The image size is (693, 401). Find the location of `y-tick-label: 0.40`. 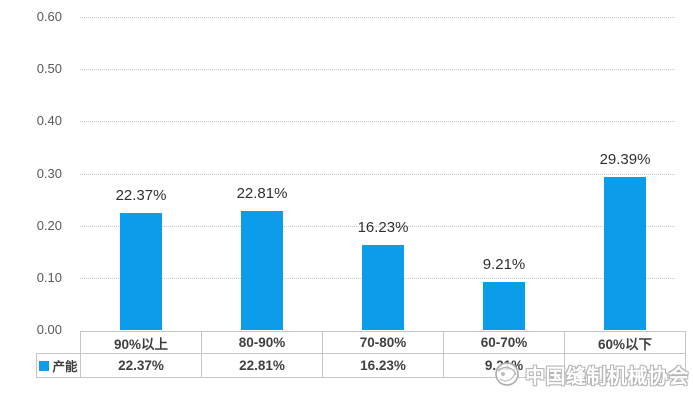

y-tick-label: 0.40 is located at coordinates (49, 121).